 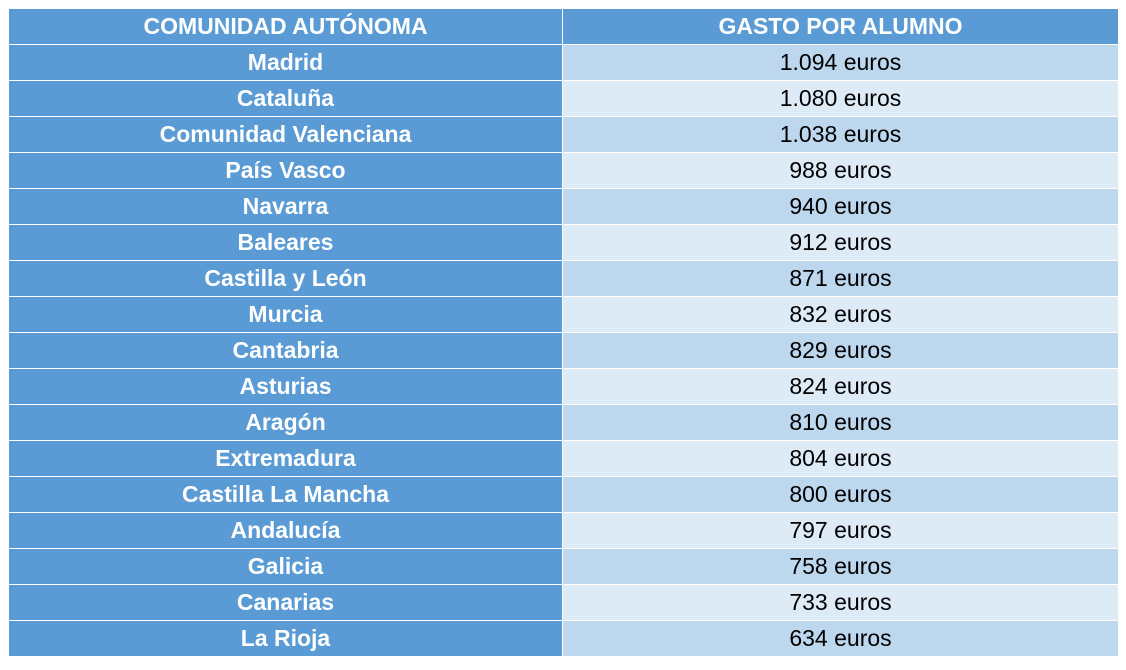 I want to click on region-cell: La Rioja, so click(x=285, y=638).